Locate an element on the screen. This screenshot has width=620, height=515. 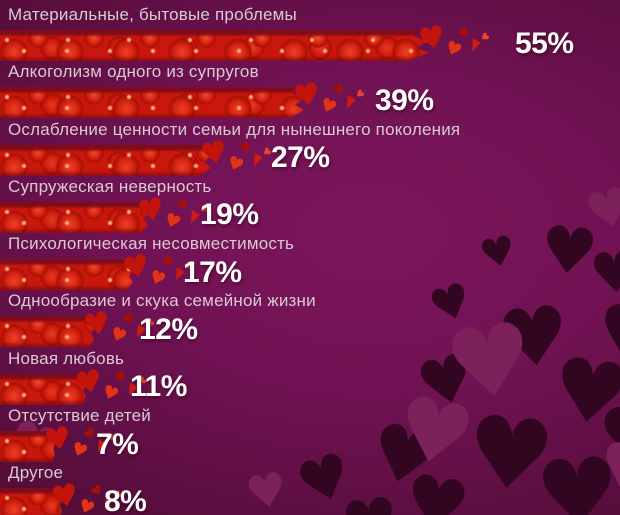
bar-line: ♥ ♥ ♥ ♥ 27% is located at coordinates (310, 155).